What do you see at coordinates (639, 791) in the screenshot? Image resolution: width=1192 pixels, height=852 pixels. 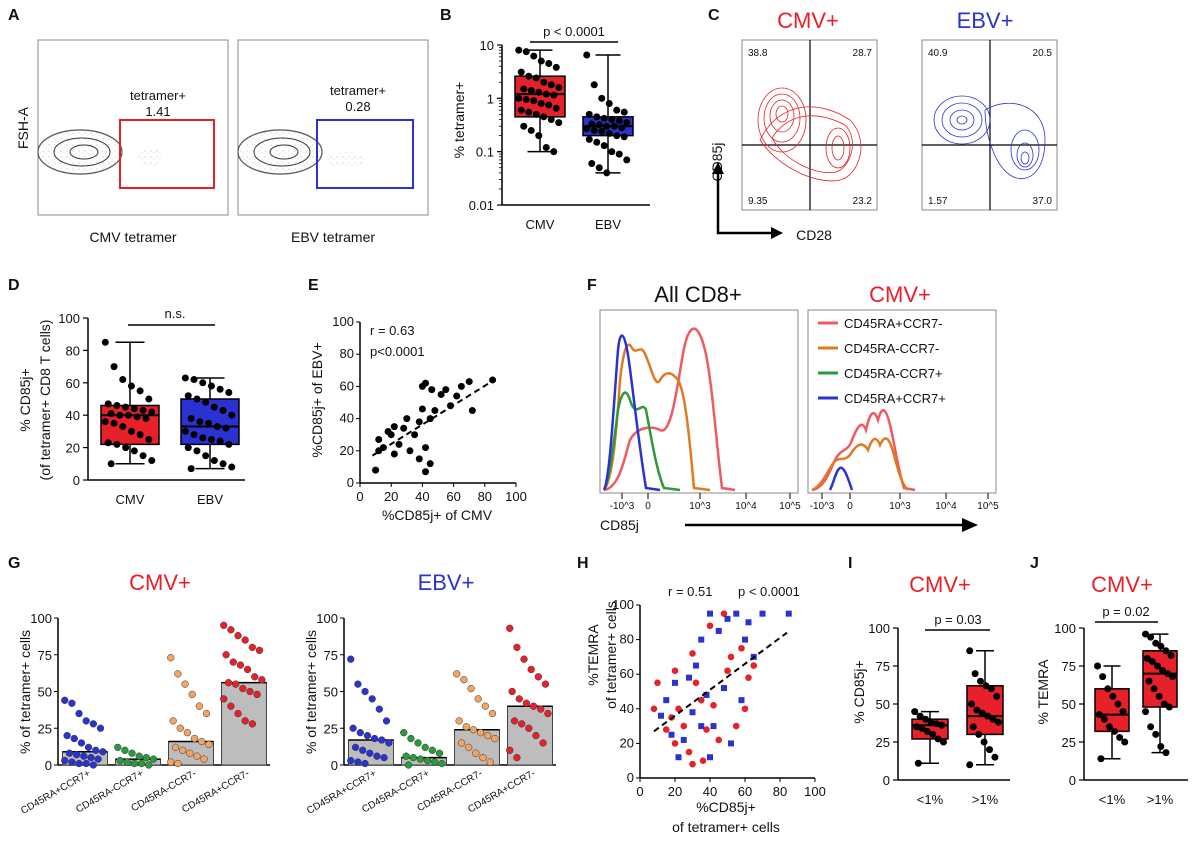 I see `panel-h-xtick-label: 0` at bounding box center [639, 791].